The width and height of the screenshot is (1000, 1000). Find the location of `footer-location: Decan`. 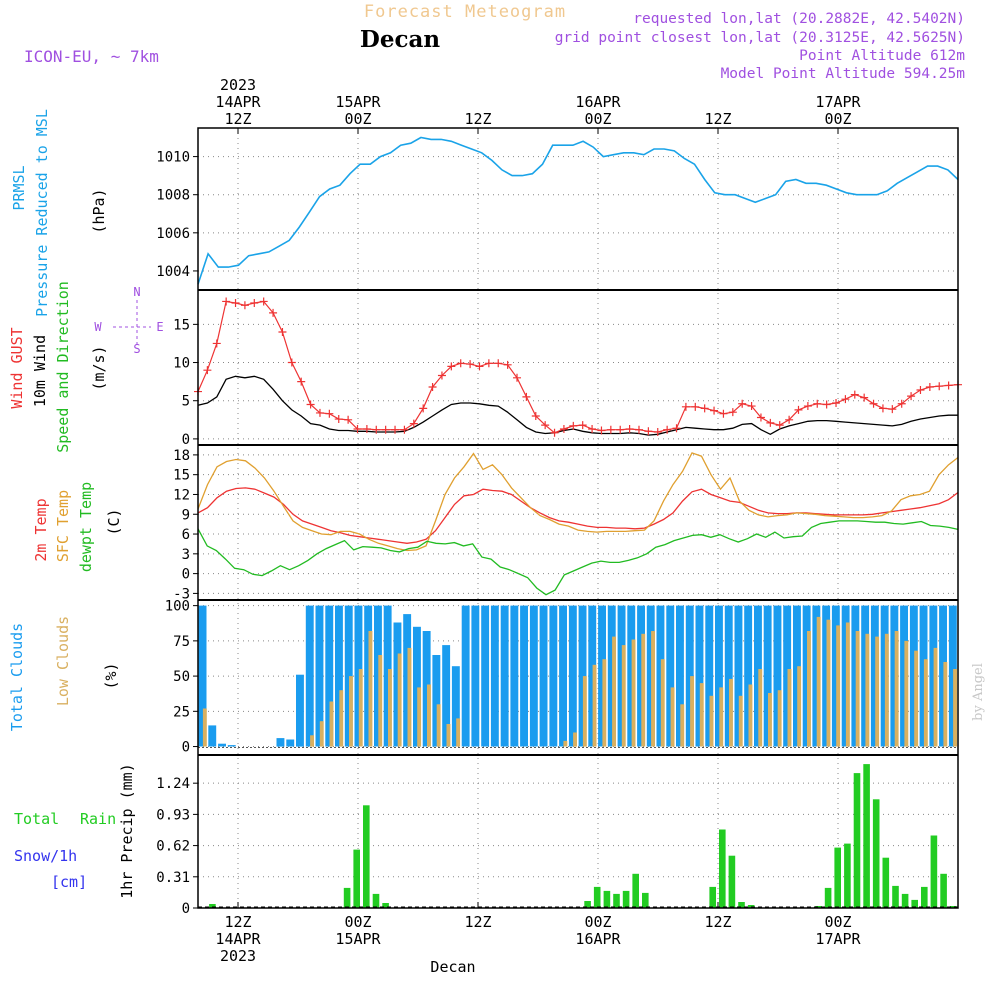

footer-location: Decan is located at coordinates (452, 967).